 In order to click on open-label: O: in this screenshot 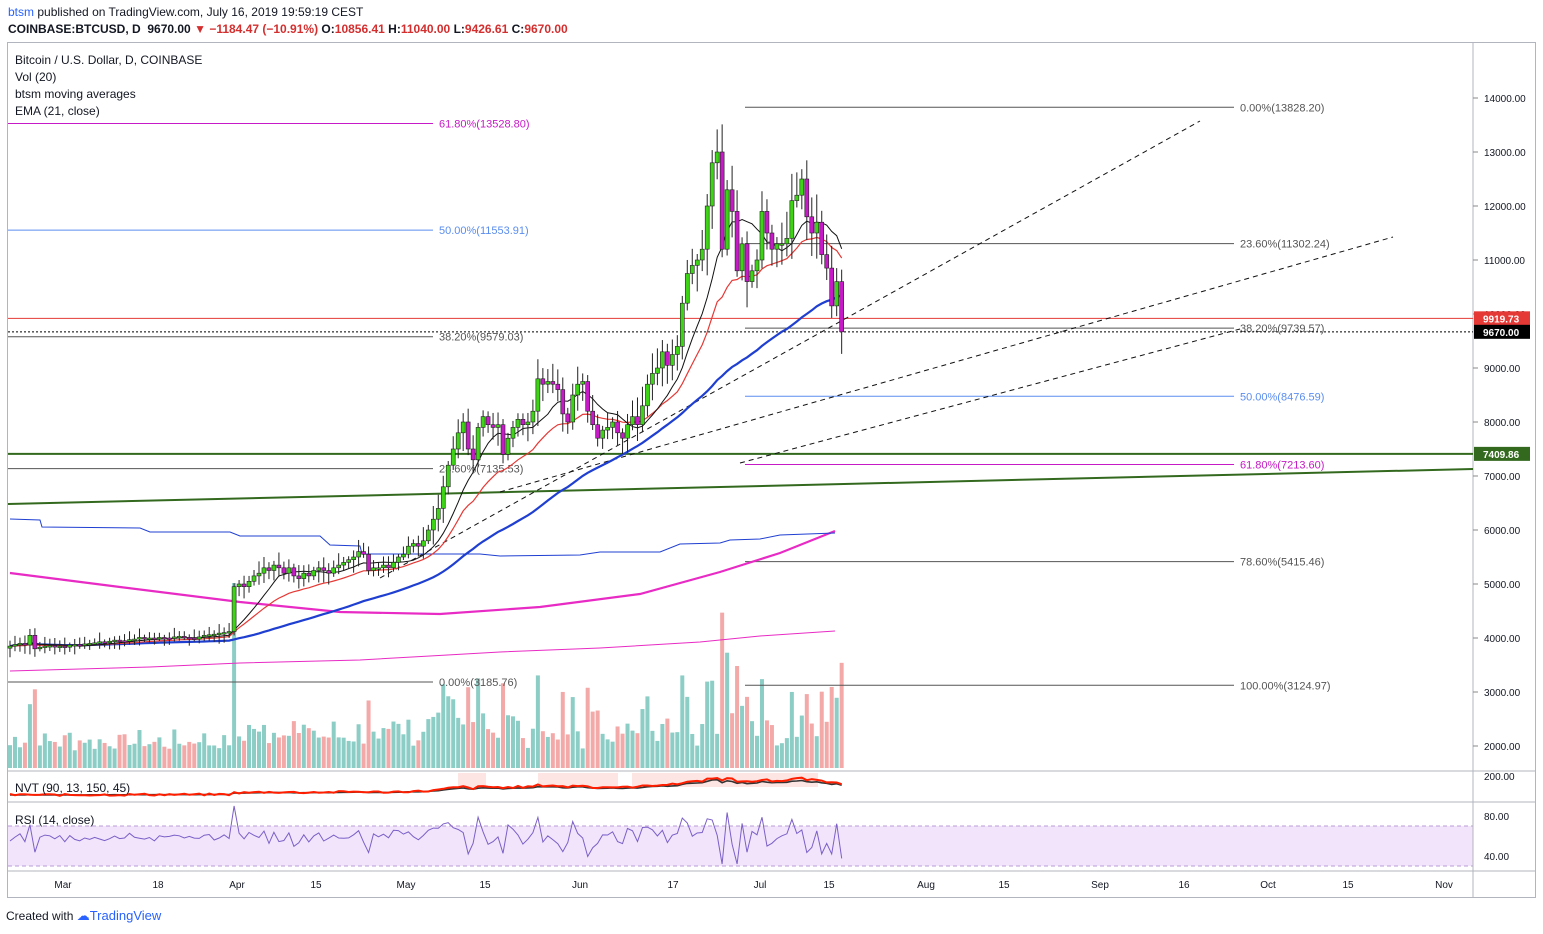, I will do `click(328, 29)`.